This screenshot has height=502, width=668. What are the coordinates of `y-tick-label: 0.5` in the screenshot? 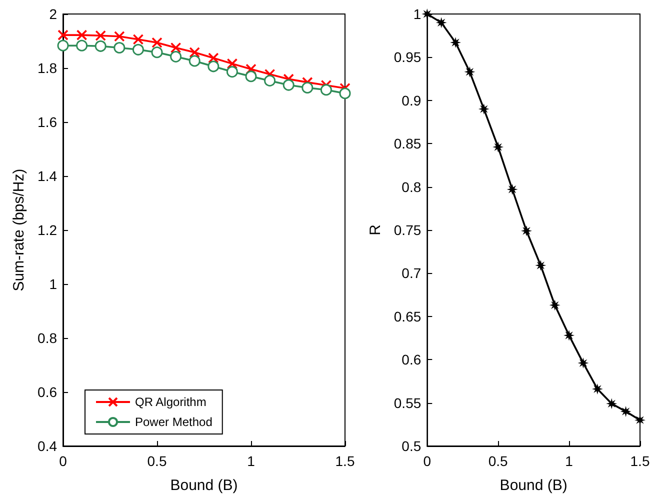 It's located at (412, 446).